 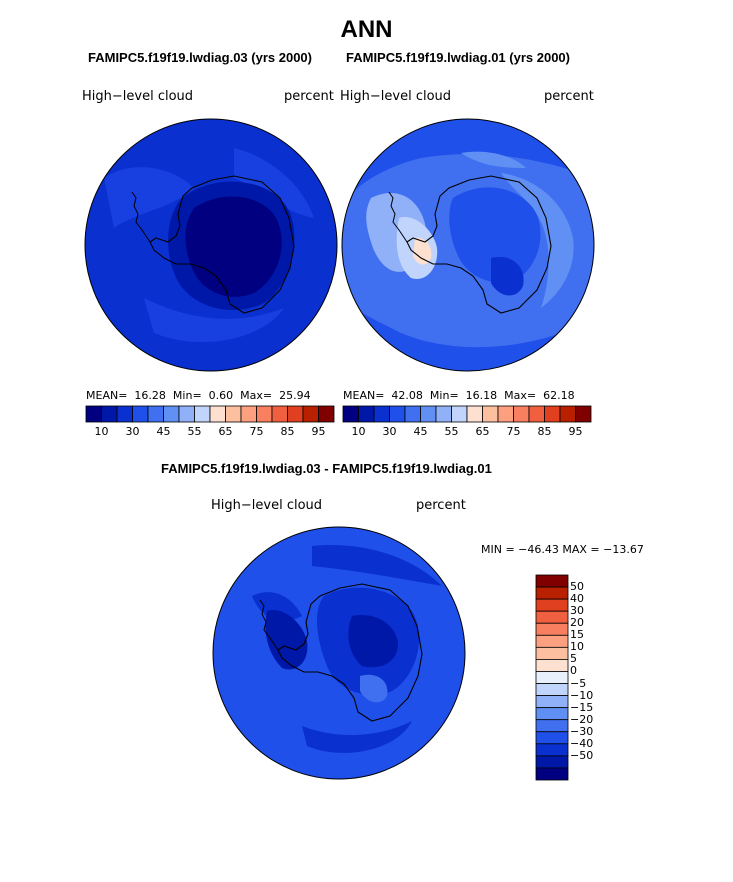 I want to click on panel3-colorbar-tick-label: 0, so click(x=573, y=671).